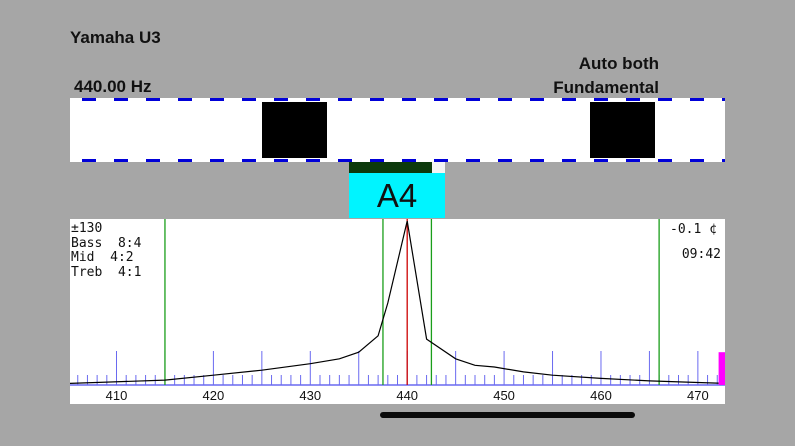  What do you see at coordinates (622, 130) in the screenshot?
I see `strobe-block-right` at bounding box center [622, 130].